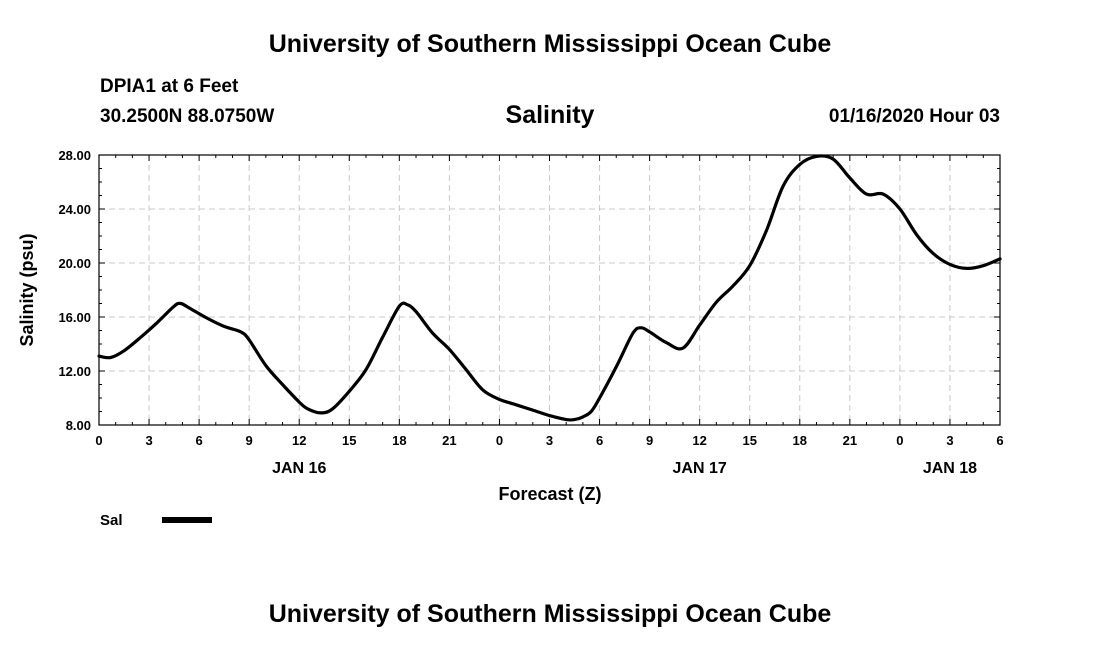 This screenshot has height=650, width=1100. I want to click on date-label: JAN 16, so click(299, 468).